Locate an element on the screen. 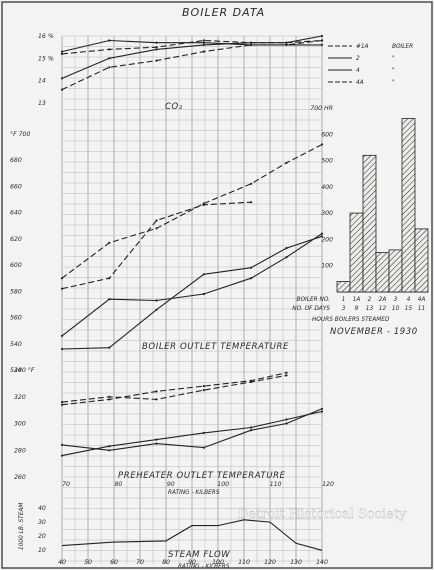 The image size is (434, 570). steam-flow-tick-label: 40 is located at coordinates (42, 508).